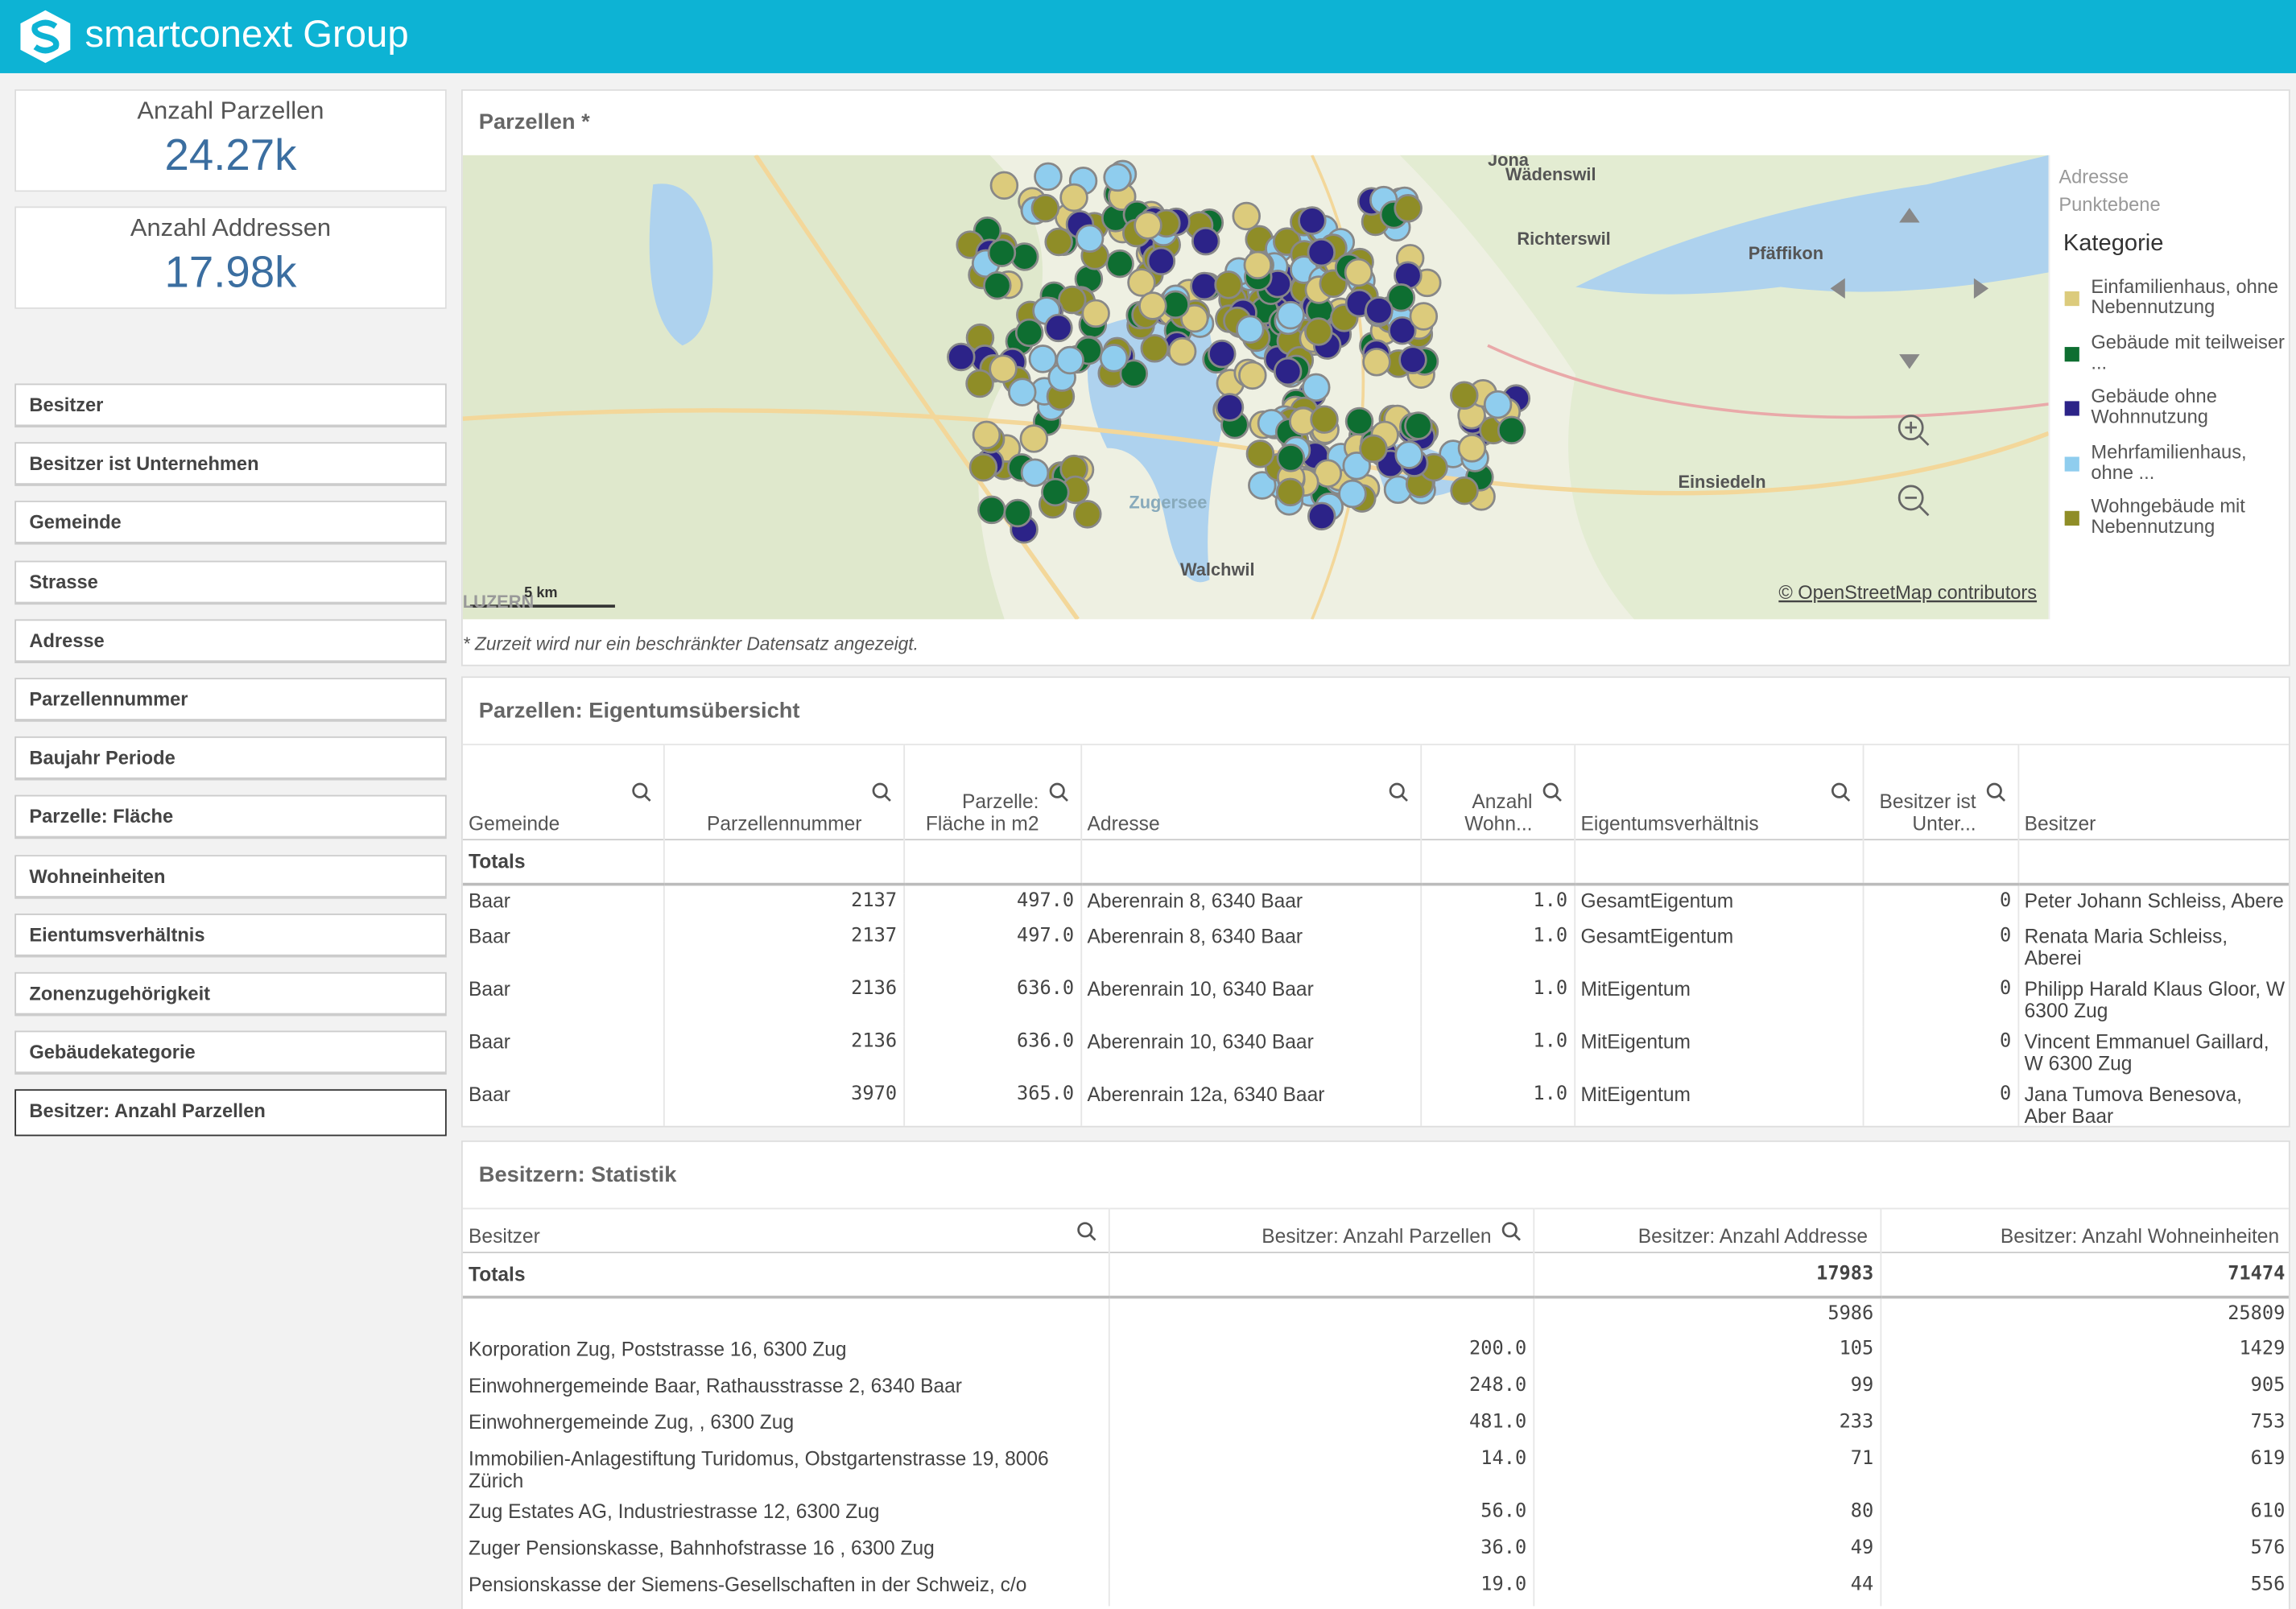  I want to click on table-cell: 99, so click(1707, 1388).